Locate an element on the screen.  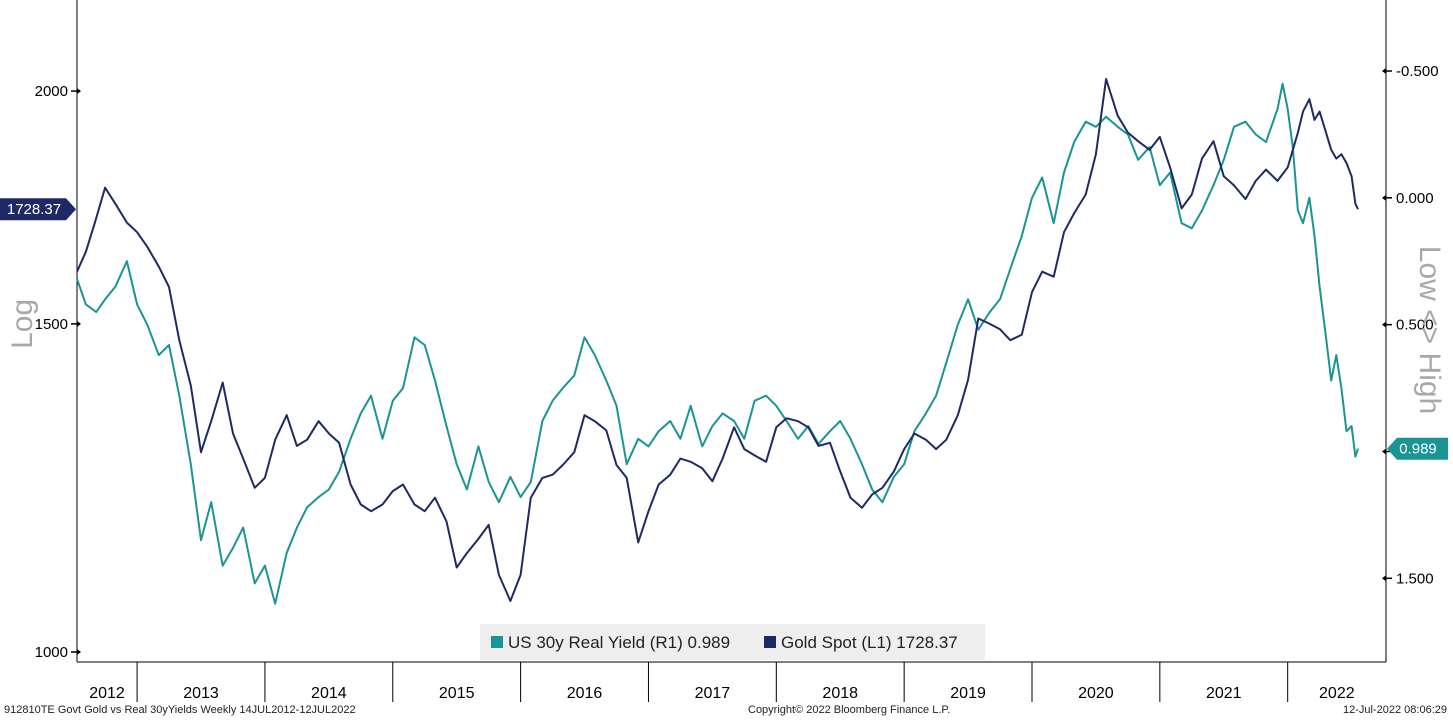
left-tick-label: 1500 is located at coordinates (51, 324).